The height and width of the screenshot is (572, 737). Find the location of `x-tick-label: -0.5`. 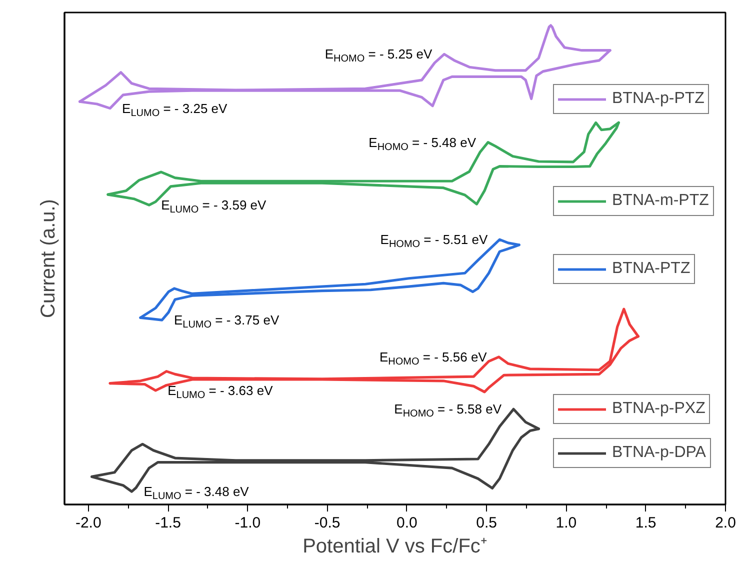

x-tick-label: -0.5 is located at coordinates (327, 523).